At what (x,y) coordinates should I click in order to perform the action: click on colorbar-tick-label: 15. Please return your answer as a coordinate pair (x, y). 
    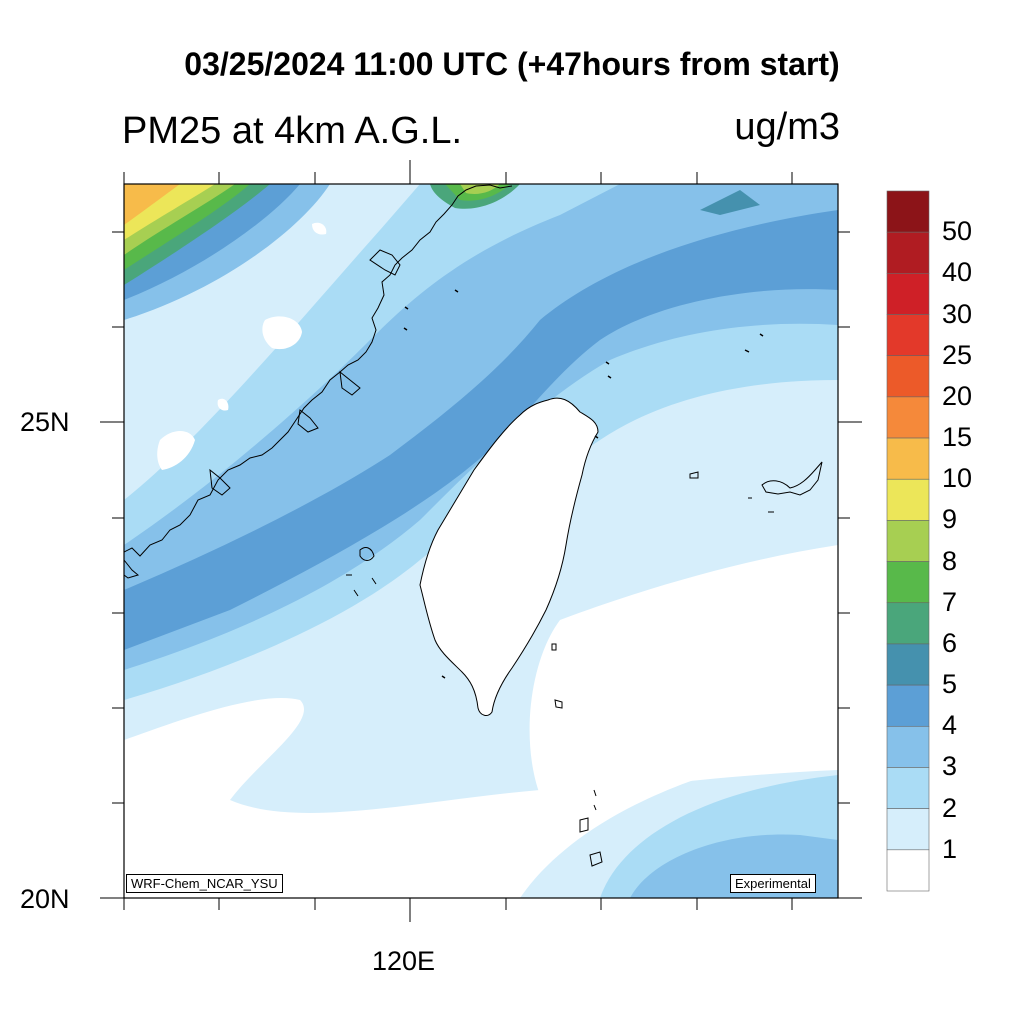
    Looking at the image, I should click on (957, 437).